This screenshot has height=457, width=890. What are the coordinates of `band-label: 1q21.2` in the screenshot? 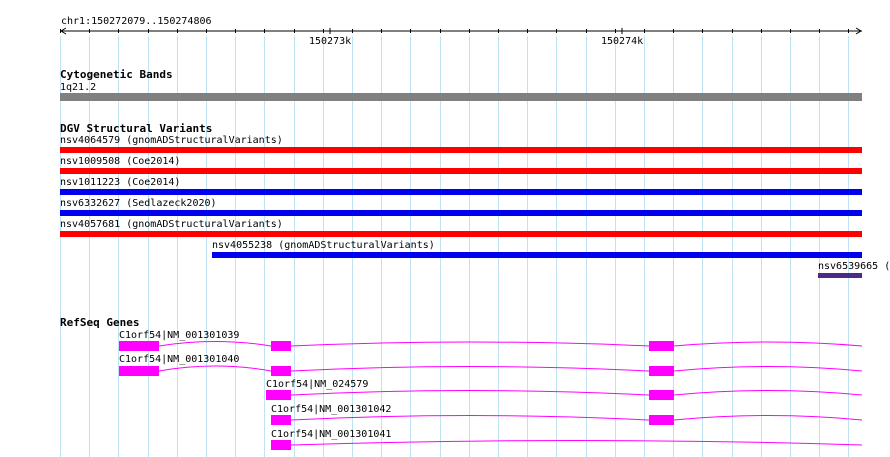 It's located at (78, 87).